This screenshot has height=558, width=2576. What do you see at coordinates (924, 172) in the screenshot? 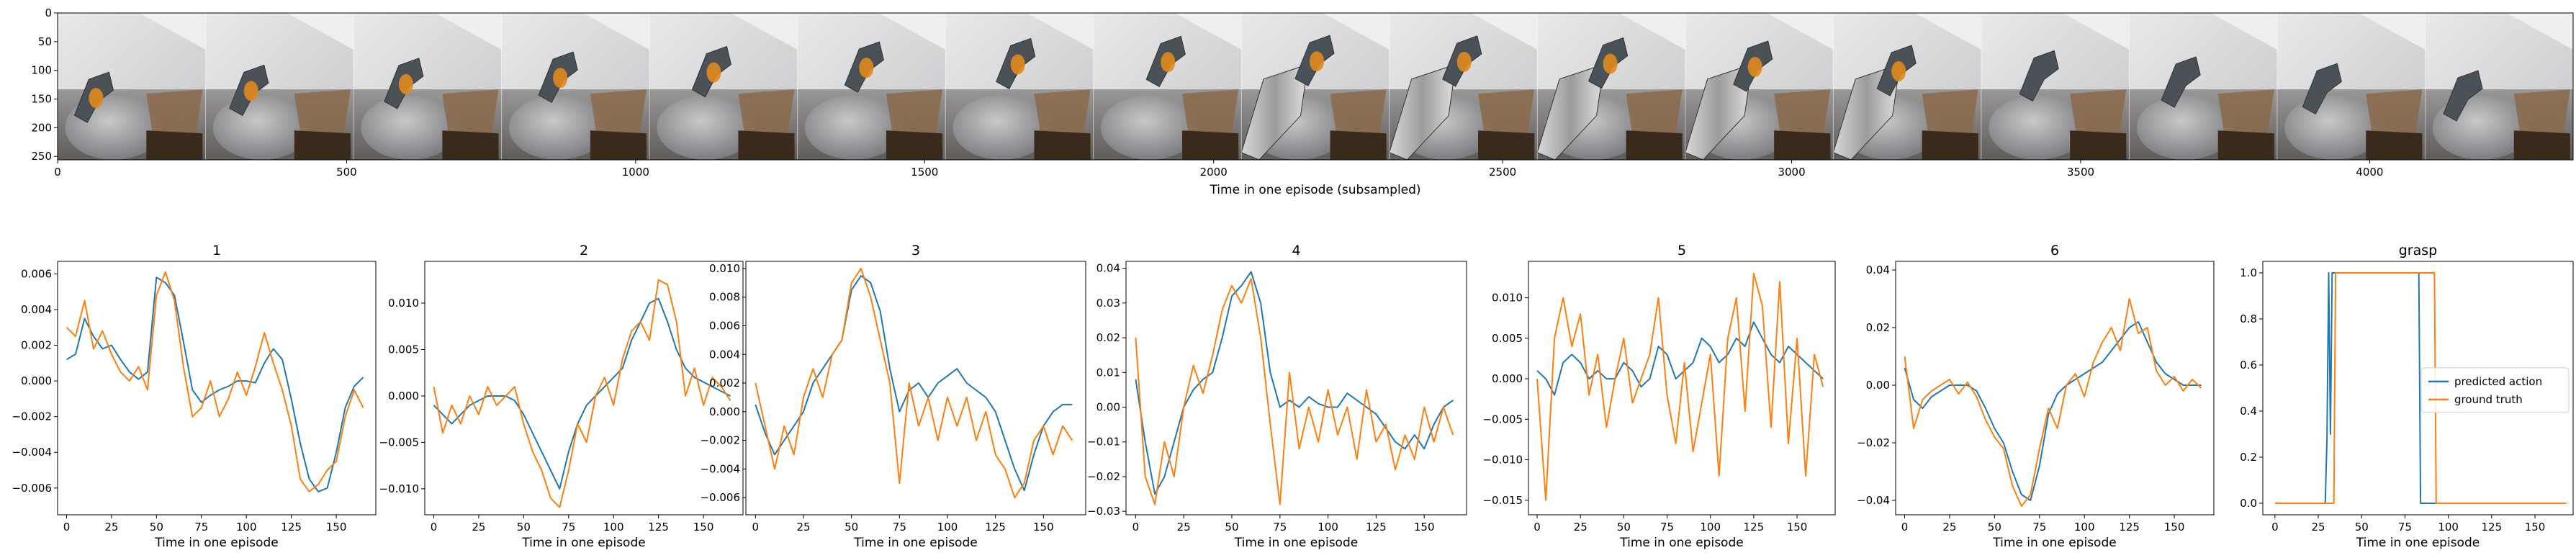
I see `x-tick-label: 1500` at bounding box center [924, 172].